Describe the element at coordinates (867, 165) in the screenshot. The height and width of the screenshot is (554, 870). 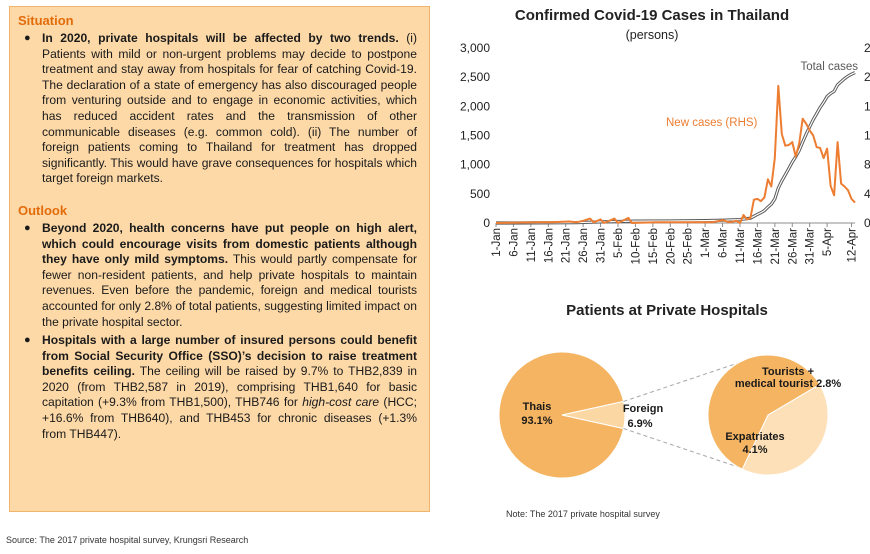
I see `y-right-tick-label: 80` at that location.